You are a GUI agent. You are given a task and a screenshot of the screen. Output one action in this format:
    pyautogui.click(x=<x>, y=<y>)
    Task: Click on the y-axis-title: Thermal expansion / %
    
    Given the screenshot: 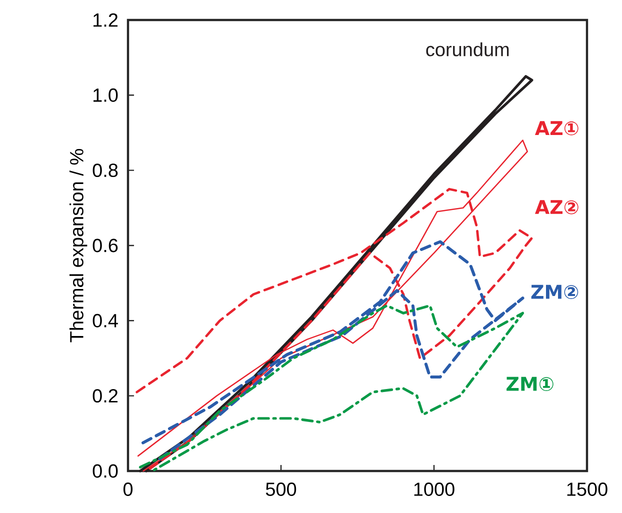 What is the action you would take?
    pyautogui.click(x=78, y=245)
    